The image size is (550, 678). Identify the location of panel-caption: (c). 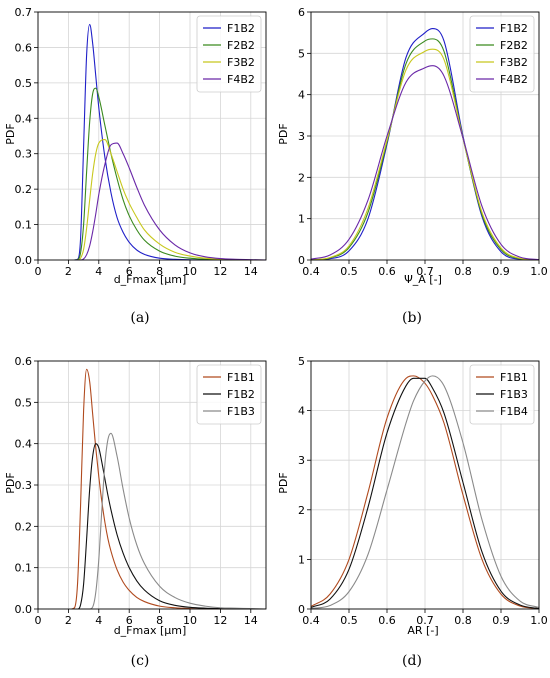
(140, 661).